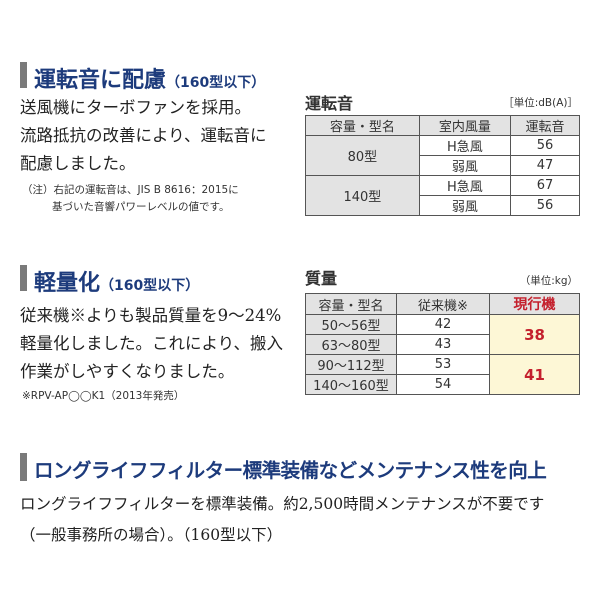  I want to click on section2-heading: 軽量化（160型以下）, so click(117, 283).